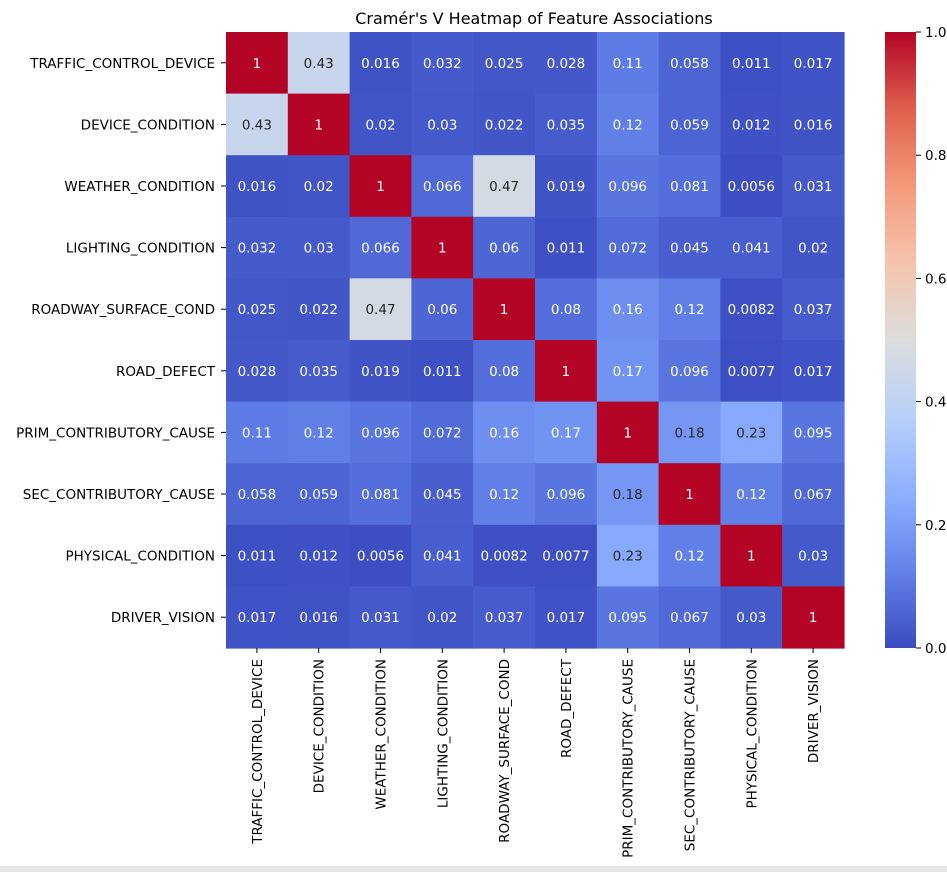  Describe the element at coordinates (148, 125) in the screenshot. I see `y-tick-label: DEVICE_CONDITION` at that location.